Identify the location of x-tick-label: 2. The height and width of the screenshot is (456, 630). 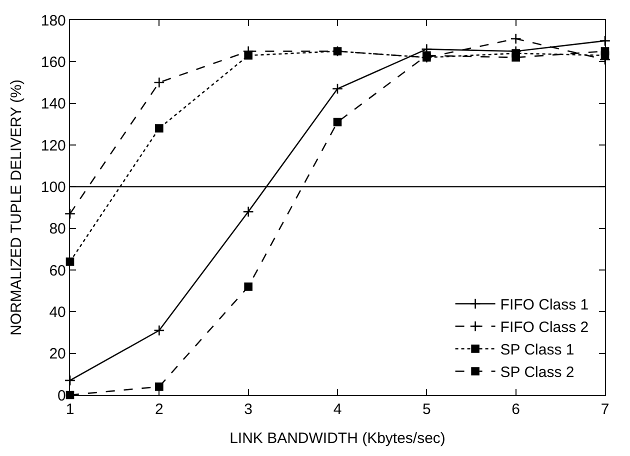
(159, 409).